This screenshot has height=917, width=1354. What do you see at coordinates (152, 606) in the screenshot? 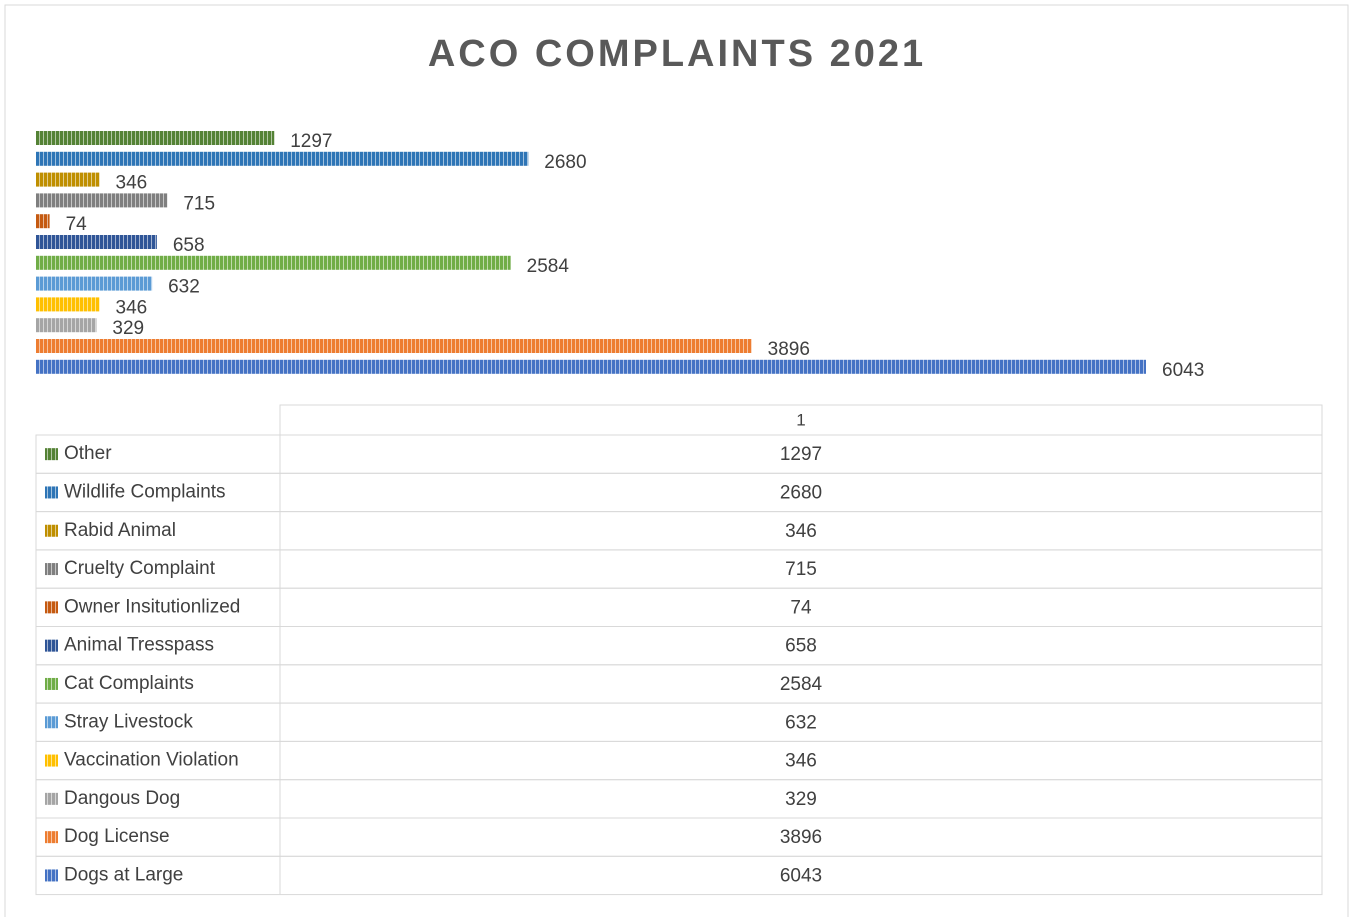
I see `legend-label: Owner Insitutionlized` at bounding box center [152, 606].